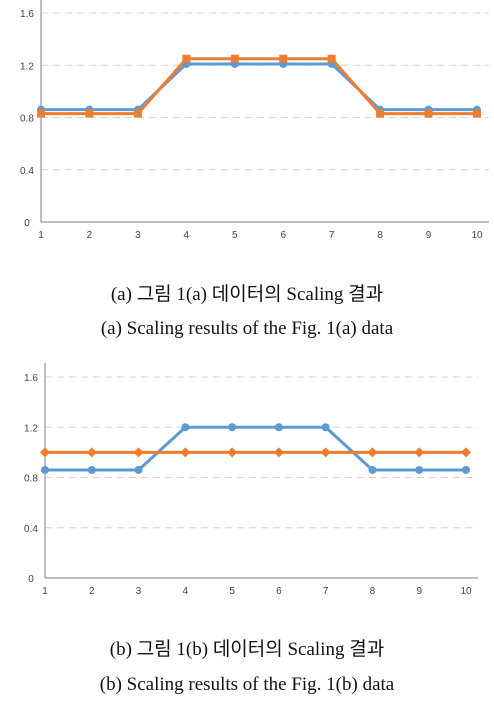  I want to click on caption-b-korean: (b) 그림 1(b) 데이터의 Scaling 결과, so click(247, 649).